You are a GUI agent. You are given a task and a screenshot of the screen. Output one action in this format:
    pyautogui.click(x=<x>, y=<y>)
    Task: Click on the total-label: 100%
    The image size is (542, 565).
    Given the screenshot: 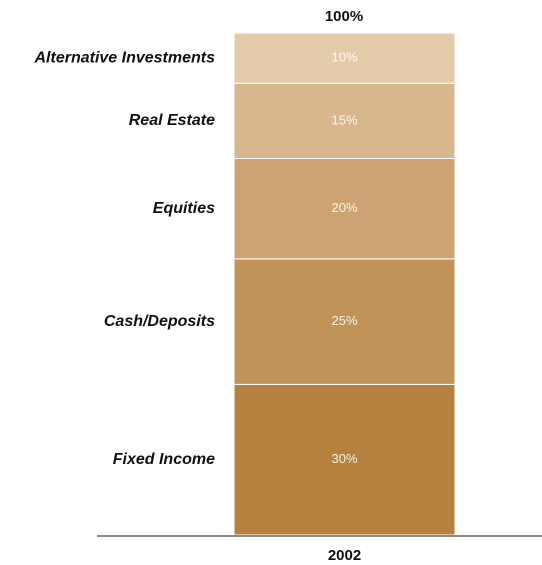 What is the action you would take?
    pyautogui.click(x=344, y=16)
    